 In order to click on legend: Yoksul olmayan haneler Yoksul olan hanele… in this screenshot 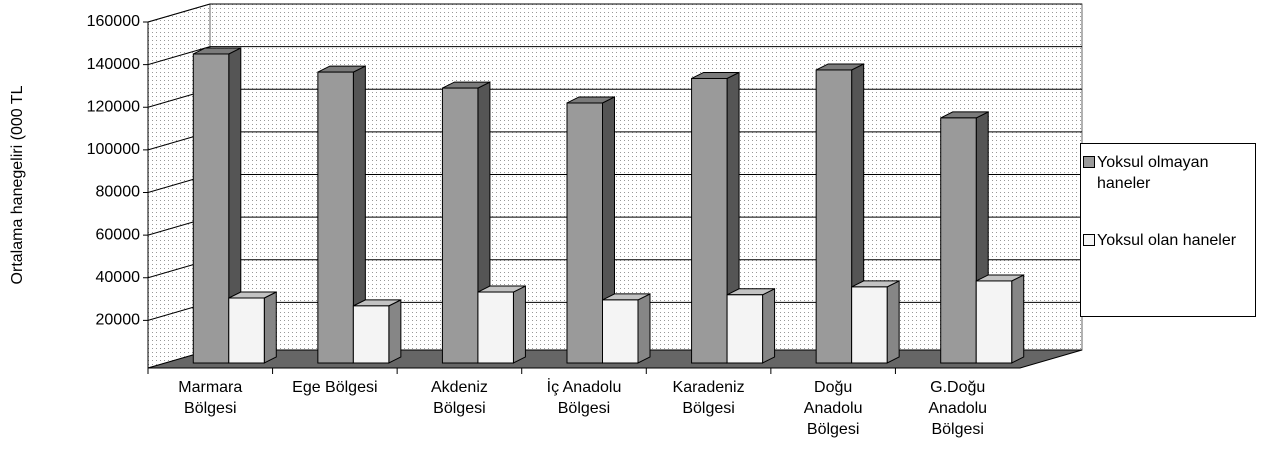, I will do `click(1168, 230)`.